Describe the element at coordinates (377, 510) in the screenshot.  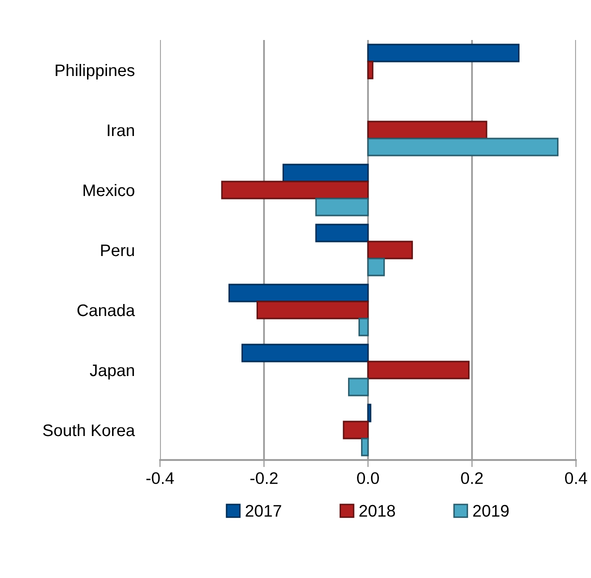
I see `legend-label: 2018` at that location.